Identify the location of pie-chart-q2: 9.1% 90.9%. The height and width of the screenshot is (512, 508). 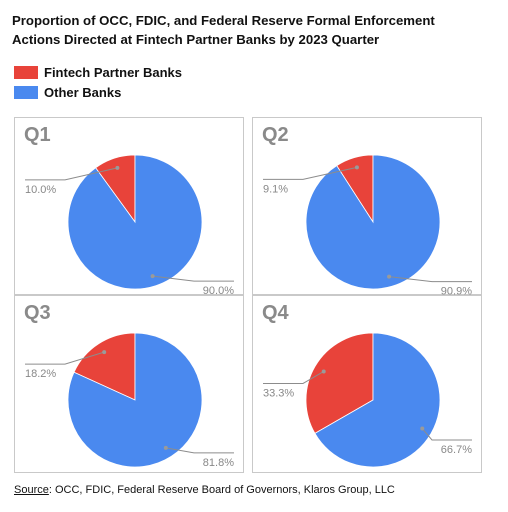
(367, 225).